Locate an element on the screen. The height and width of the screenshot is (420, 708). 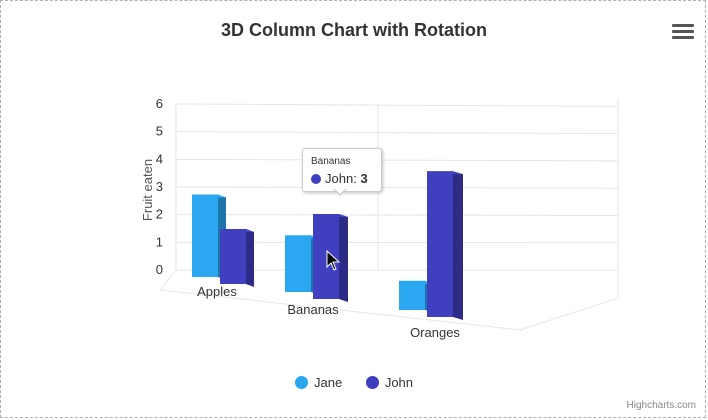
mouse-cursor-icon is located at coordinates (333, 260).